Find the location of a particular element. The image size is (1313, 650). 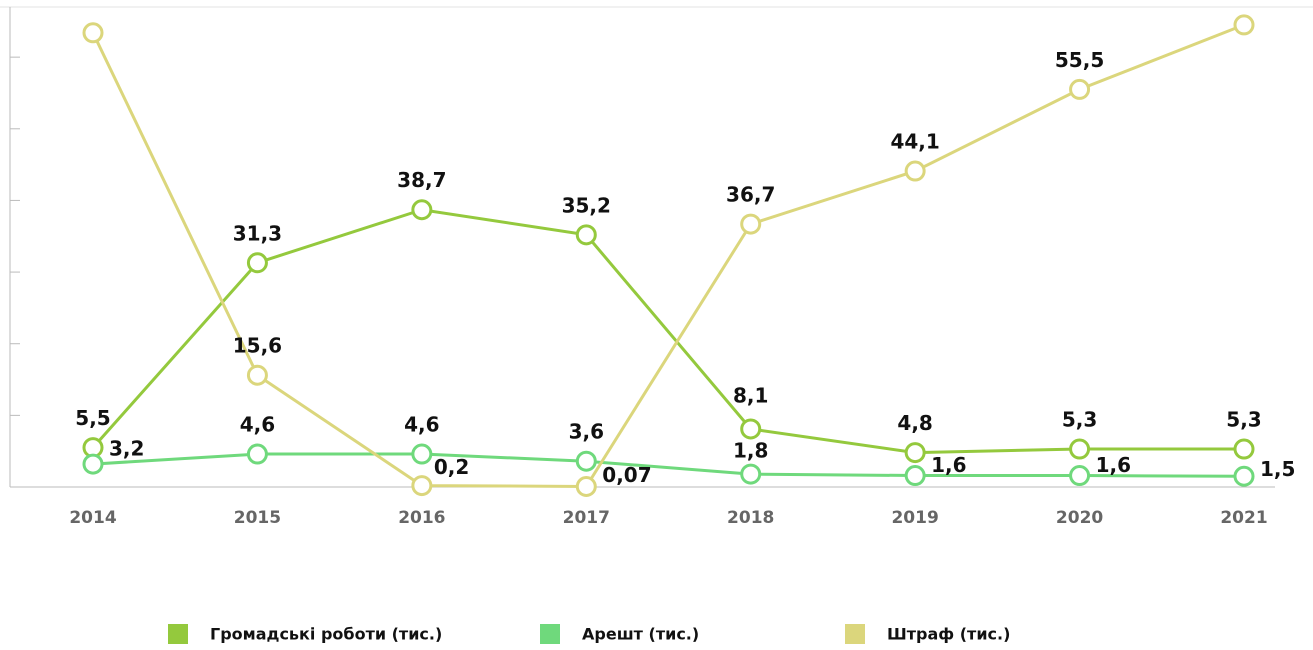

x-tick-label: 2016 is located at coordinates (421, 518).